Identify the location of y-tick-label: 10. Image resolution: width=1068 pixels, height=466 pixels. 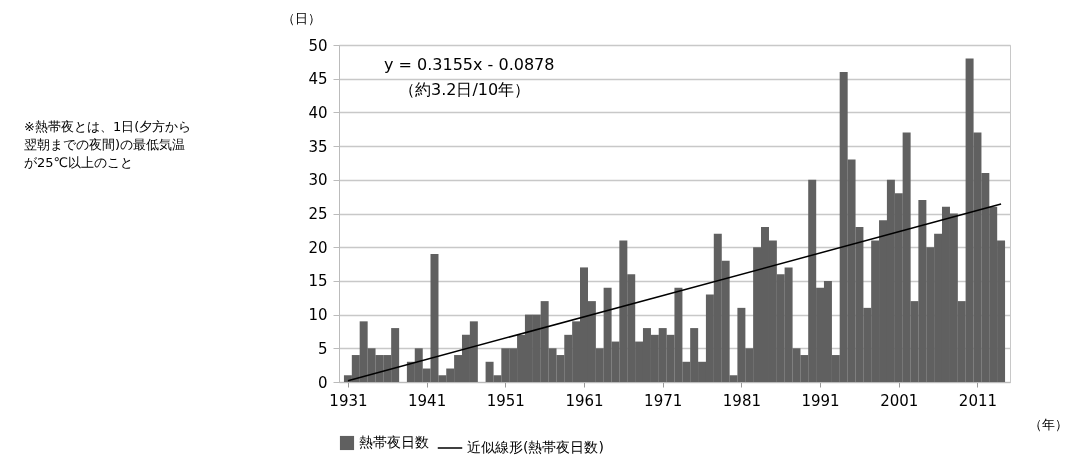
(318, 315).